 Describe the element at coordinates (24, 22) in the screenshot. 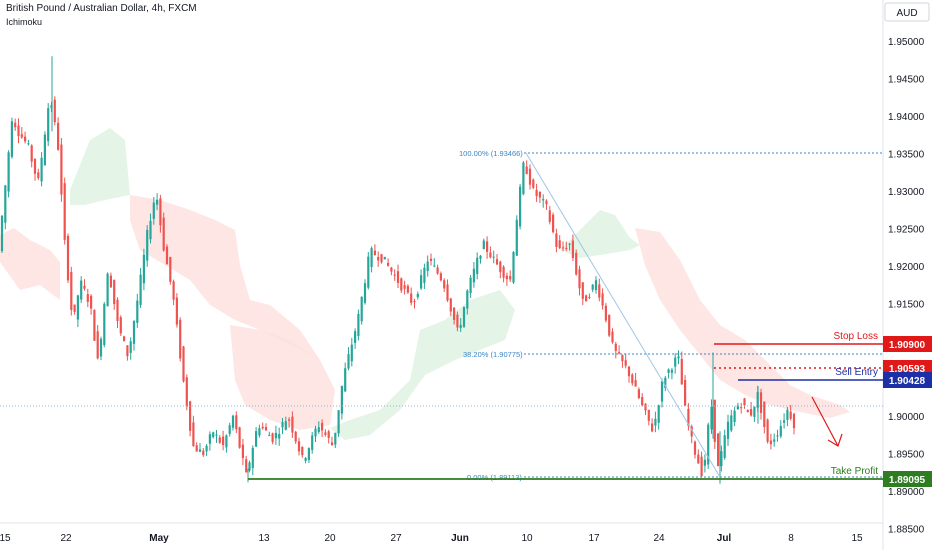

I see `indicator-label: Ichimoku` at that location.